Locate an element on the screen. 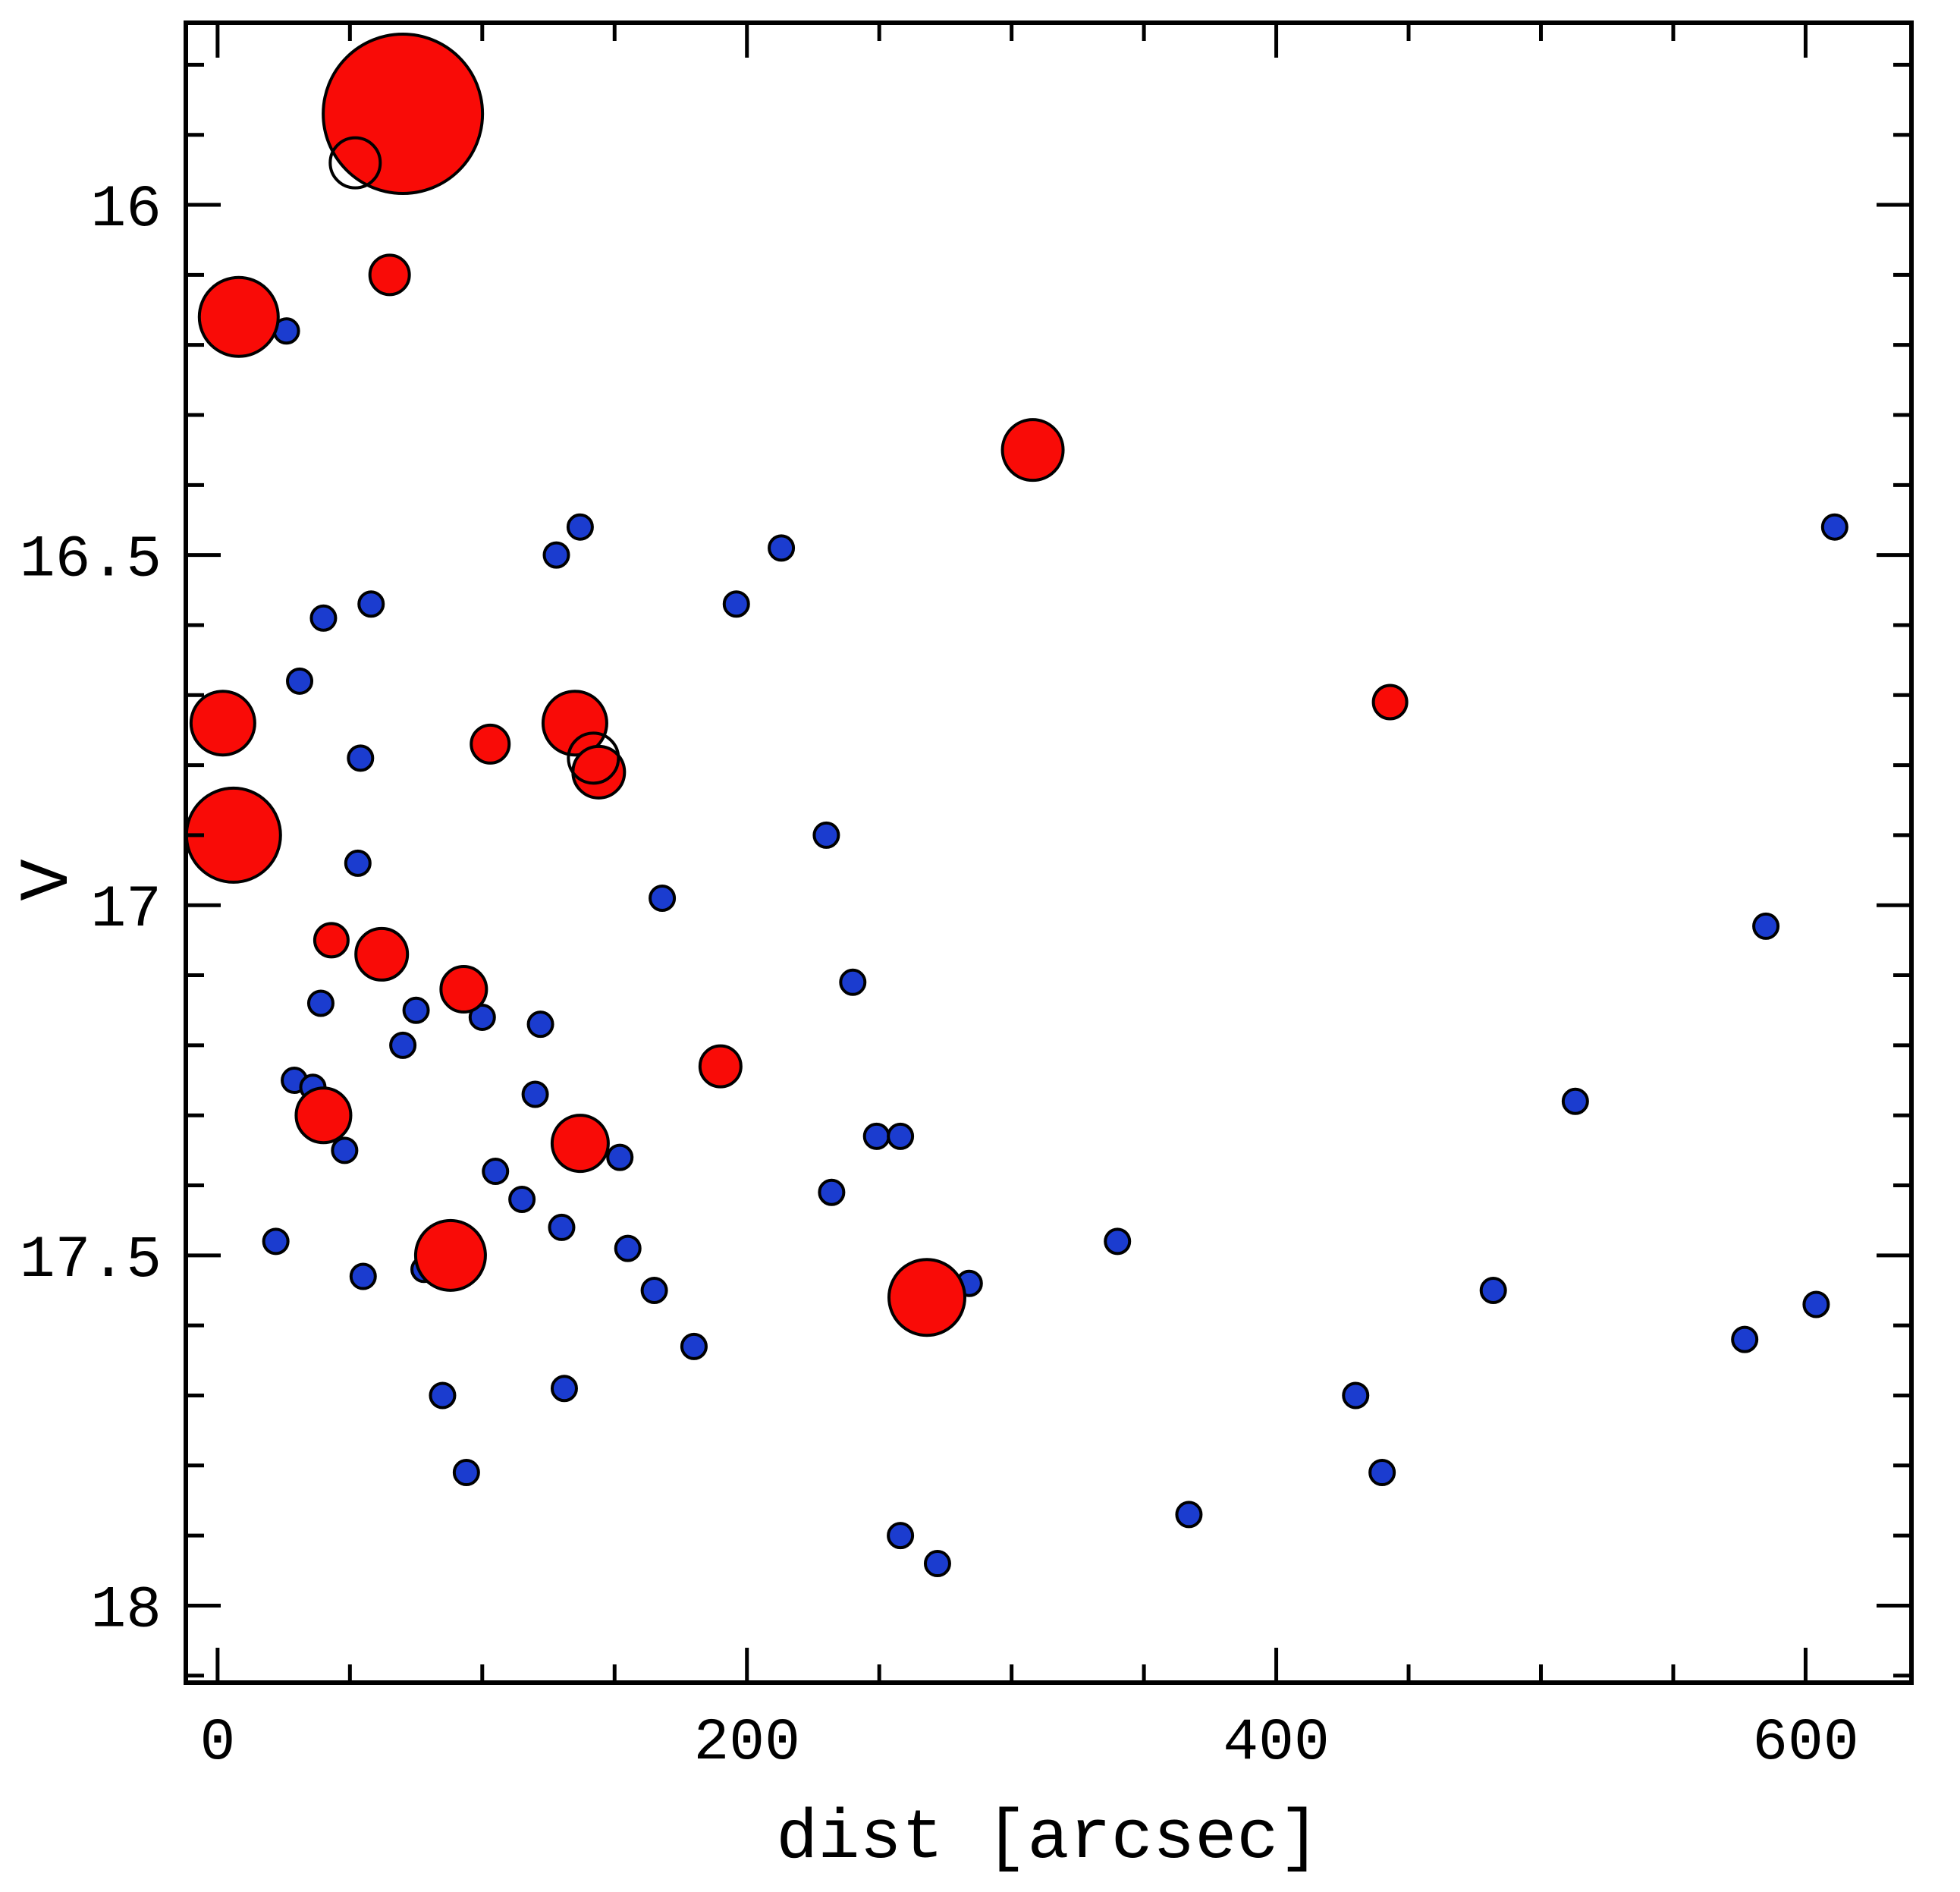 This screenshot has width=1960, height=1892. y-tick-label: 17 is located at coordinates (126, 910).